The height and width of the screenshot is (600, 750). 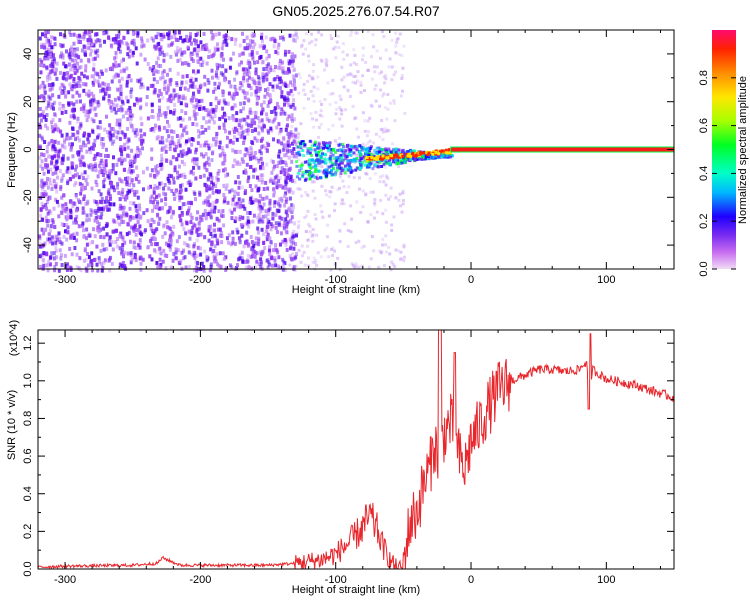 What do you see at coordinates (606, 280) in the screenshot?
I see `x-tick-label: 100` at bounding box center [606, 280].